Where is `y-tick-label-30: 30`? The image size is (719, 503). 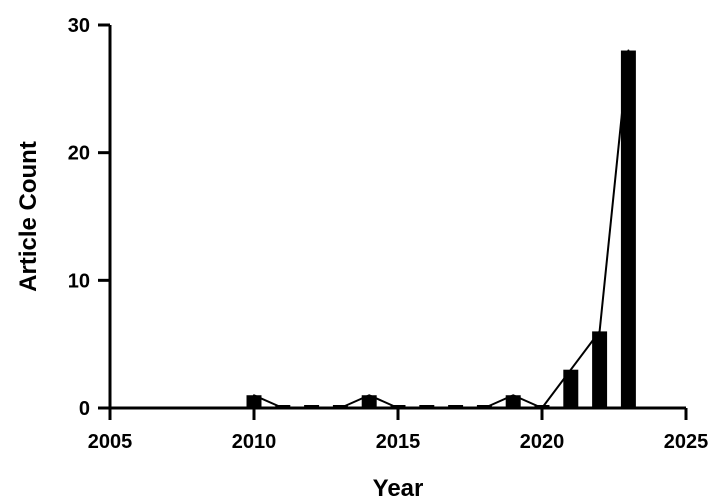
y-tick-label-30: 30 is located at coordinates (79, 26).